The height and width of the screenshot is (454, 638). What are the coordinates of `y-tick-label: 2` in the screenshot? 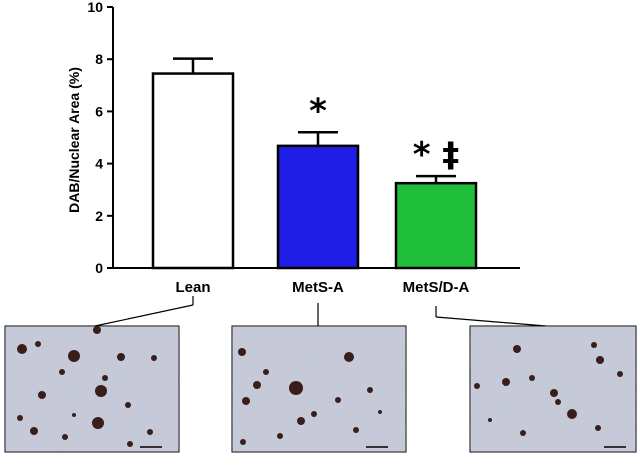 It's located at (99, 216).